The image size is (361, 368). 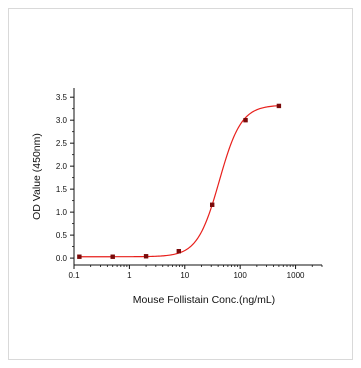 What do you see at coordinates (129, 275) in the screenshot?
I see `x-tick-label: 1` at bounding box center [129, 275].